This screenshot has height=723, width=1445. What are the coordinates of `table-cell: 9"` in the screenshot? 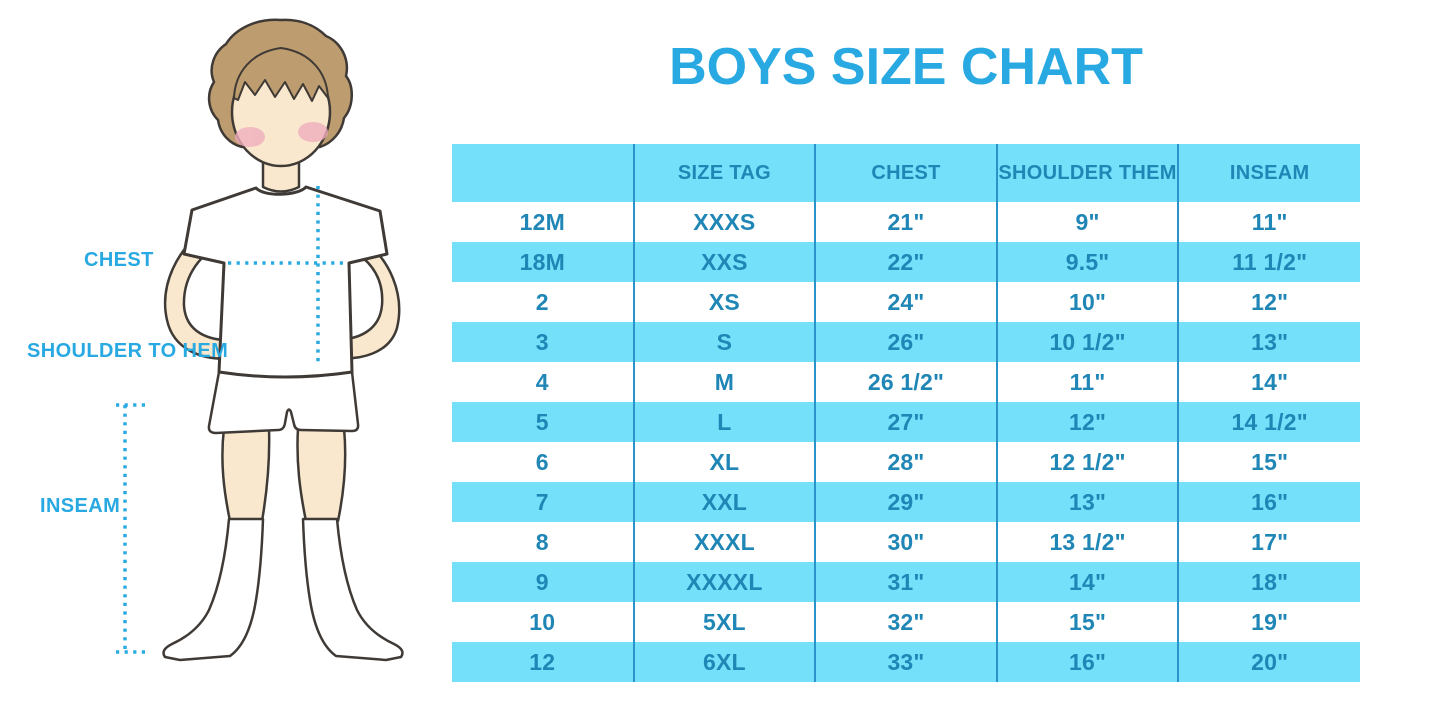 It's located at (1087, 222).